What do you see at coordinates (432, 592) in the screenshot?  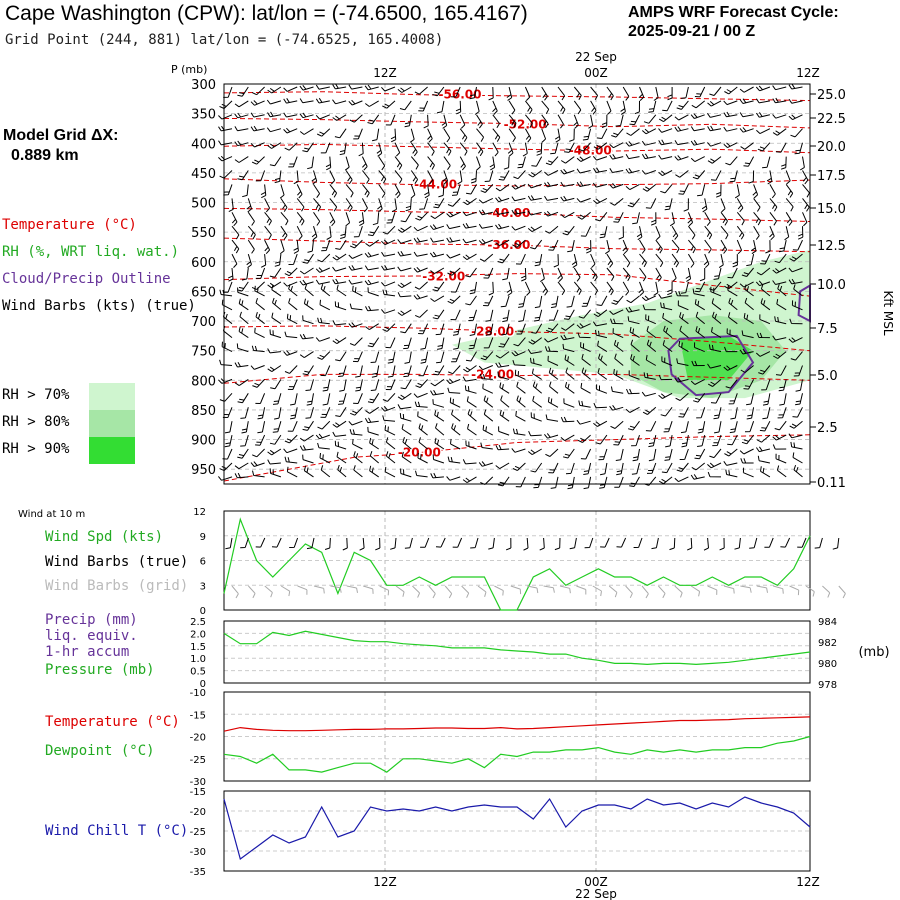 I see `surface-wind-barb-grid` at bounding box center [432, 592].